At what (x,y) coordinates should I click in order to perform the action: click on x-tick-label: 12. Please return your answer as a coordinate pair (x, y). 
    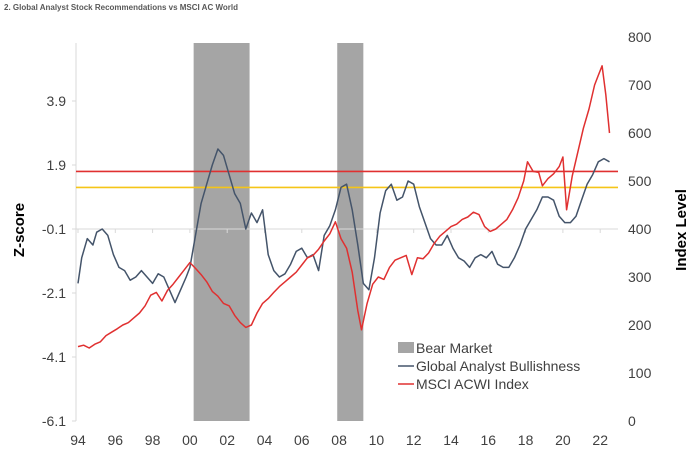
    Looking at the image, I should click on (414, 440).